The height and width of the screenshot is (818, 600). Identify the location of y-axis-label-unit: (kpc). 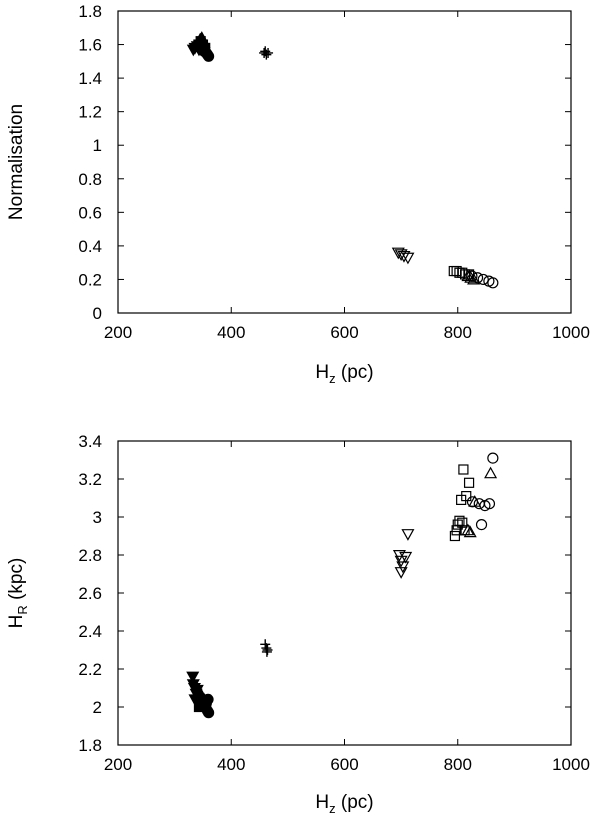
(16, 582).